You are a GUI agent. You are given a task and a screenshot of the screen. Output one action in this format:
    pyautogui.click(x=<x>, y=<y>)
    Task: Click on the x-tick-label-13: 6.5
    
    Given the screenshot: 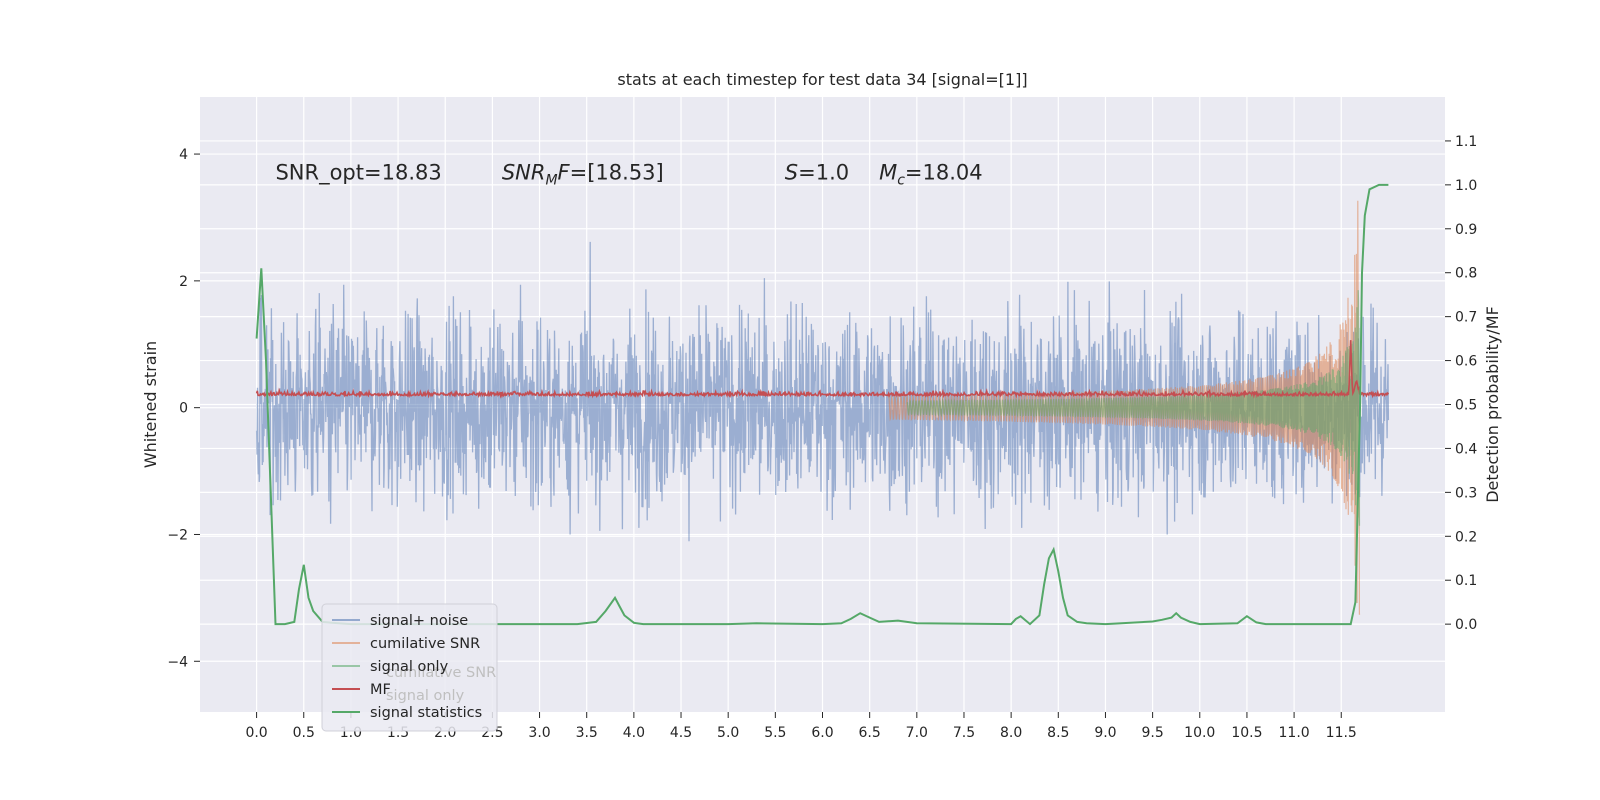 What is the action you would take?
    pyautogui.click(x=870, y=733)
    